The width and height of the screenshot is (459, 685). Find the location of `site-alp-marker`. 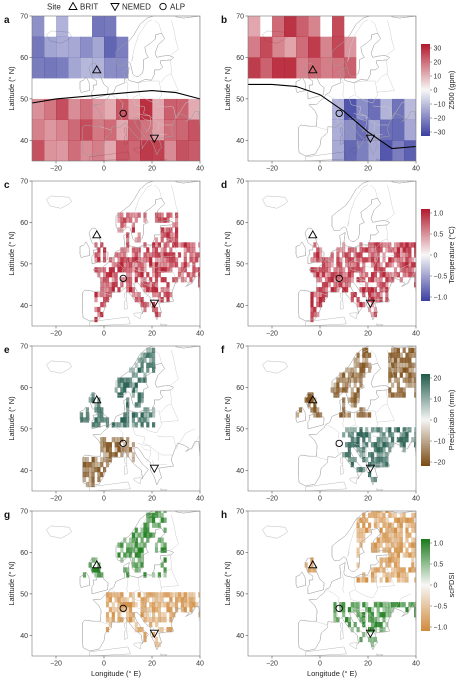

site-alp-marker is located at coordinates (339, 278).